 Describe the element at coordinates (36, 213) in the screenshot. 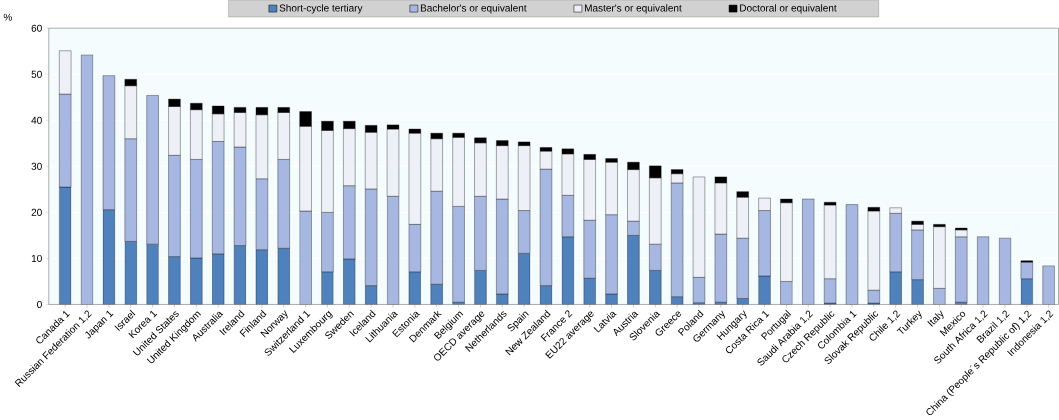

I see `y-tick-label: 20` at that location.